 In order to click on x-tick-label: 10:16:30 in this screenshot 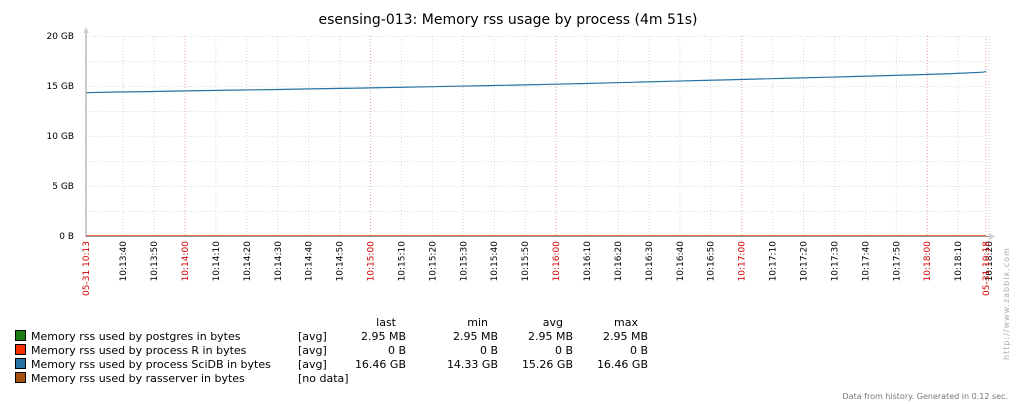, I will do `click(650, 261)`.